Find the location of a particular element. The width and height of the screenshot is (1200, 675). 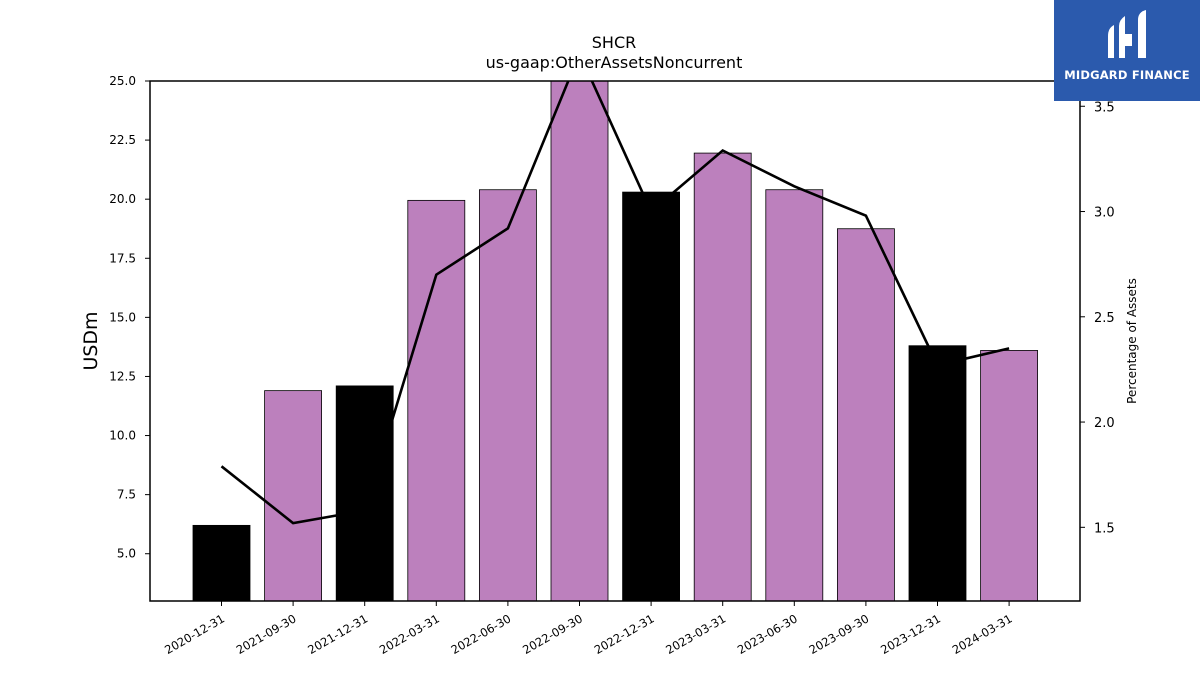

x-tick-label: 2023-03-31 is located at coordinates (695, 634).